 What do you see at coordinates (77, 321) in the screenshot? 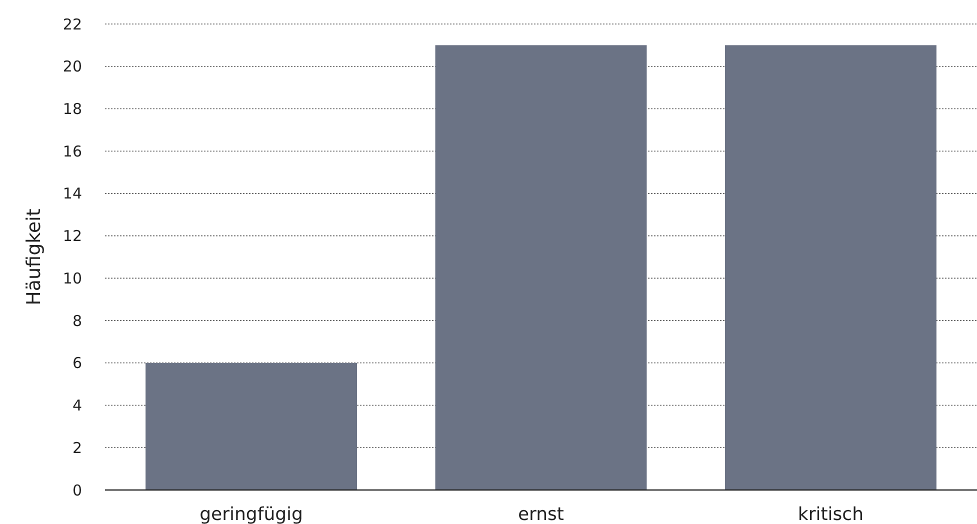
I see `y-tick-label: 8` at bounding box center [77, 321].